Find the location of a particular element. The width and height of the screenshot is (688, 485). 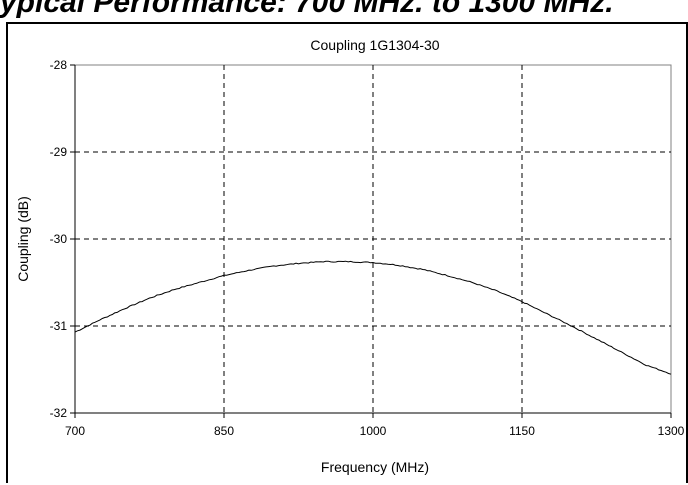

x-axis-label: Frequency (MHz) is located at coordinates (375, 467).